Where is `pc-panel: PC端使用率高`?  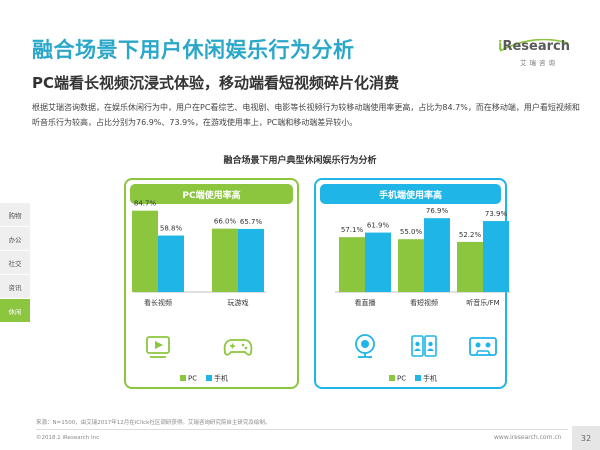 pc-panel: PC端使用率高 is located at coordinates (211, 283).